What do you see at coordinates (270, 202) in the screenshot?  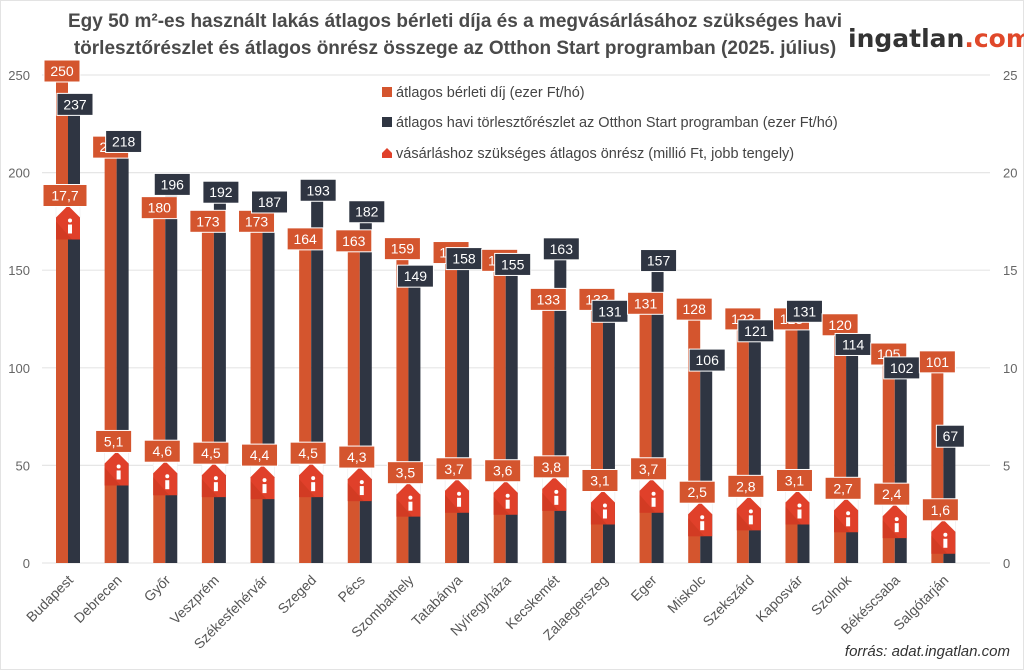 I see `label-installment-text: 187` at bounding box center [270, 202].